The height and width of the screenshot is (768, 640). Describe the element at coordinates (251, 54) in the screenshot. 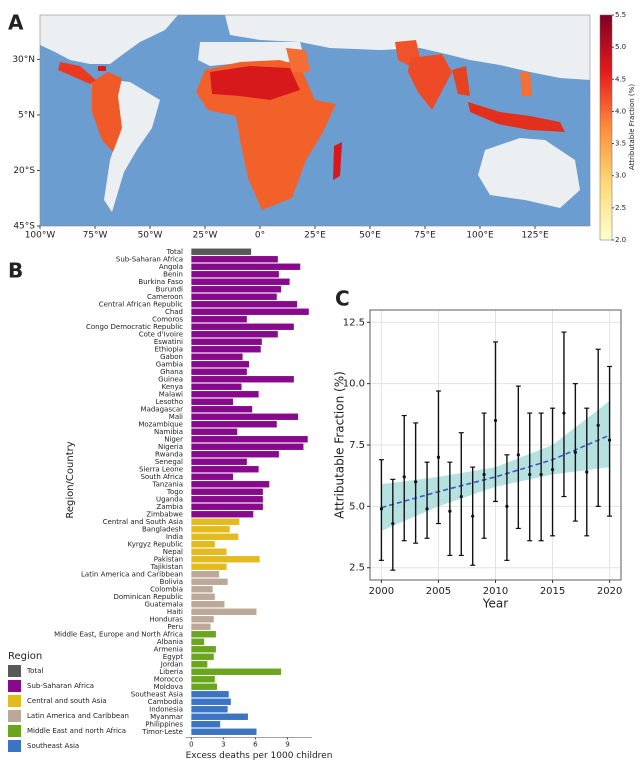

I see `land` at that location.